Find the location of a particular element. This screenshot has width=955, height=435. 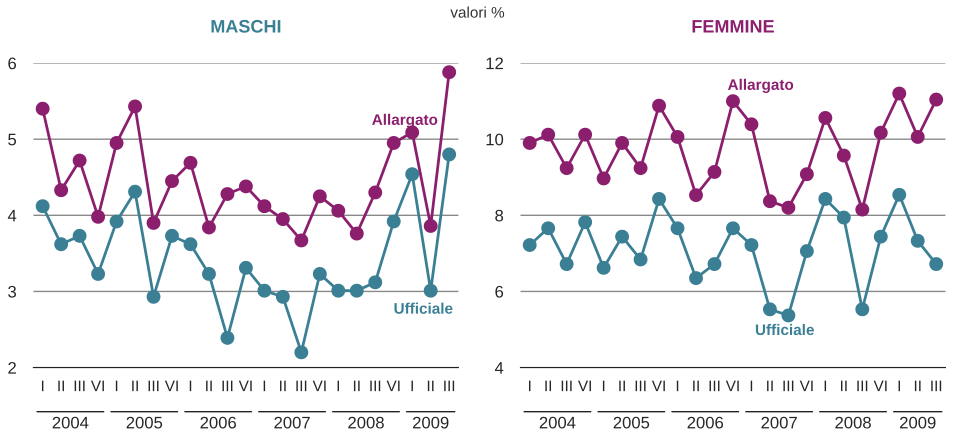

y-tick-label: 4 is located at coordinates (12, 216).